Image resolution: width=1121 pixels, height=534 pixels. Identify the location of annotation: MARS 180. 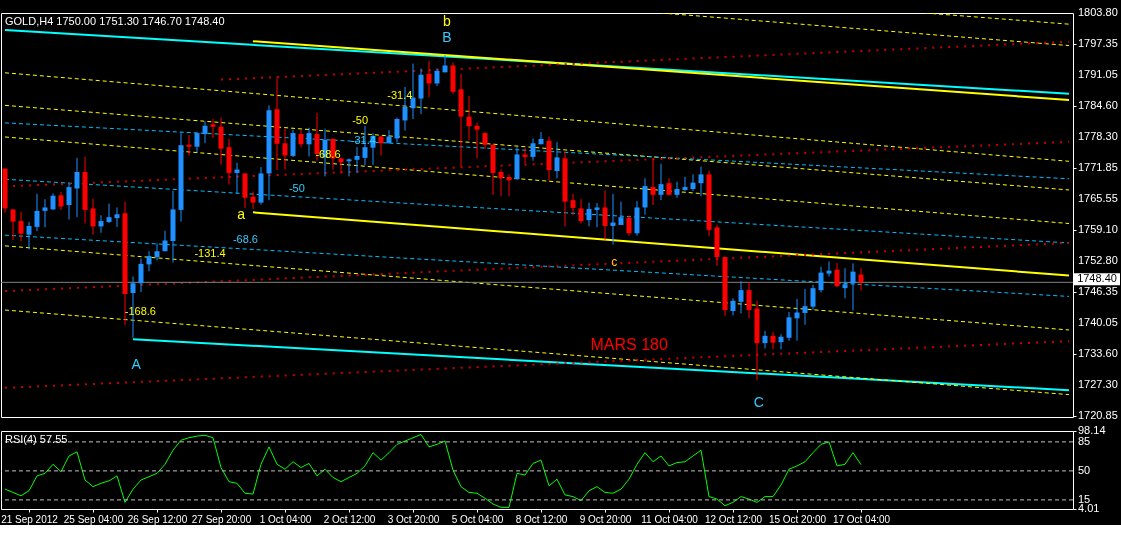
(629, 344).